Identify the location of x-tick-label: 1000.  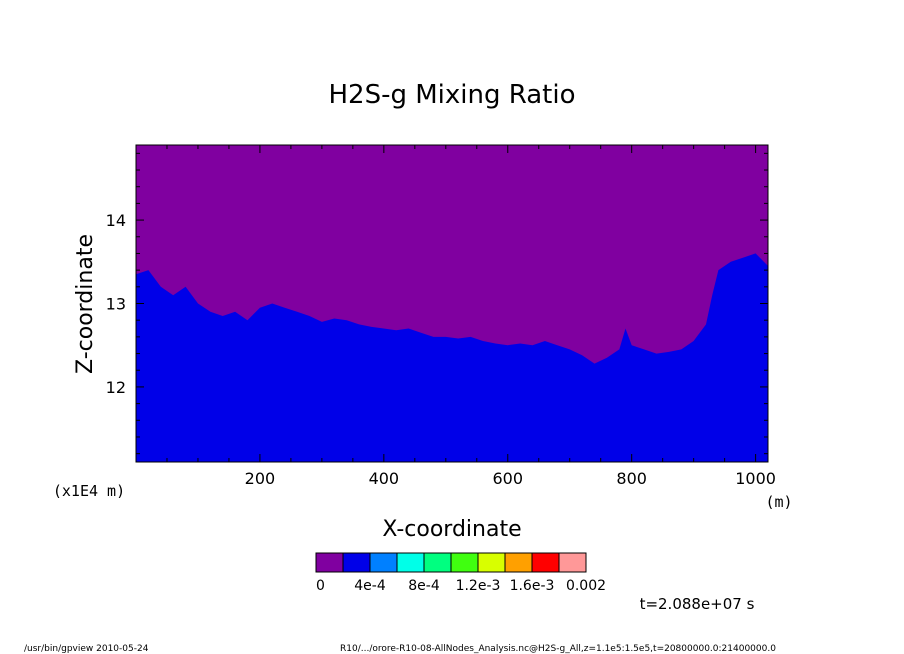
(755, 478).